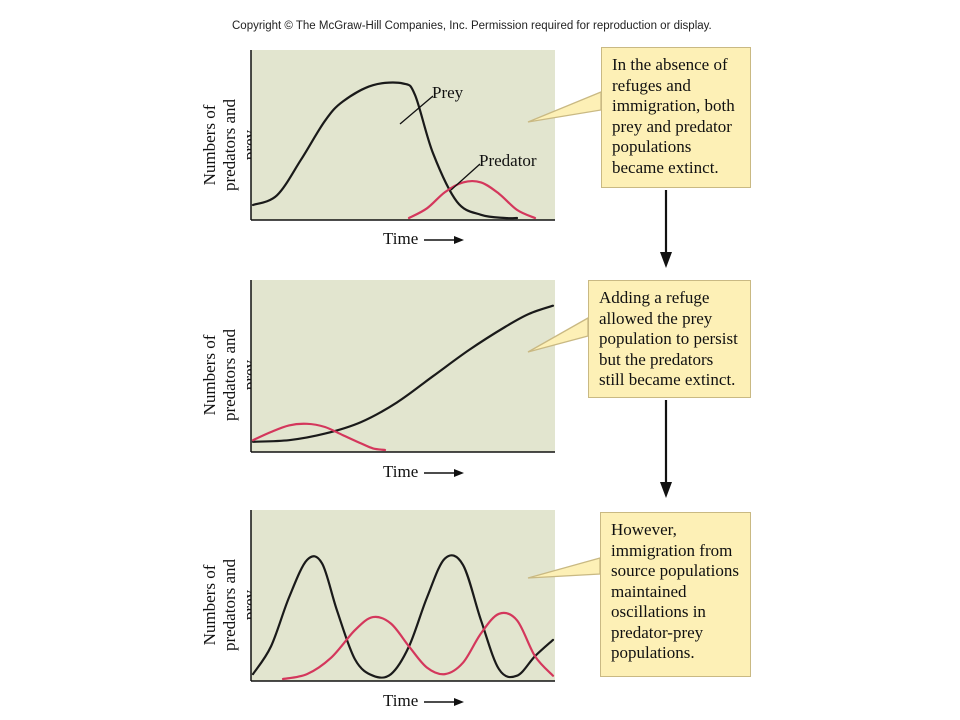  Describe the element at coordinates (508, 160) in the screenshot. I see `predator-label: Predator` at that location.